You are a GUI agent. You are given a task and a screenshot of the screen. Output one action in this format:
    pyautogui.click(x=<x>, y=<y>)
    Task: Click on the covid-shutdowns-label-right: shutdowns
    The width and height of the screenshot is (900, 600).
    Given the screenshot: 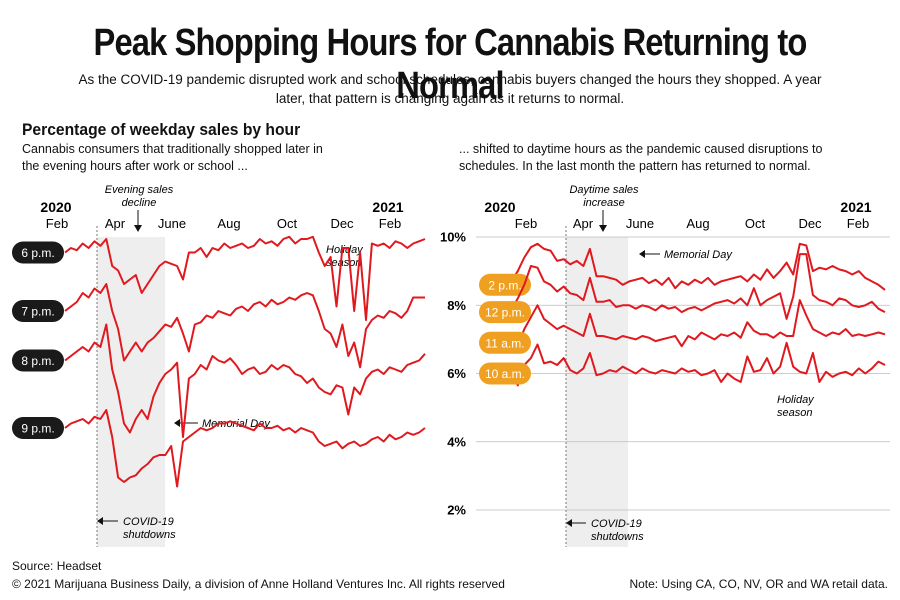 What is the action you would take?
    pyautogui.click(x=617, y=537)
    